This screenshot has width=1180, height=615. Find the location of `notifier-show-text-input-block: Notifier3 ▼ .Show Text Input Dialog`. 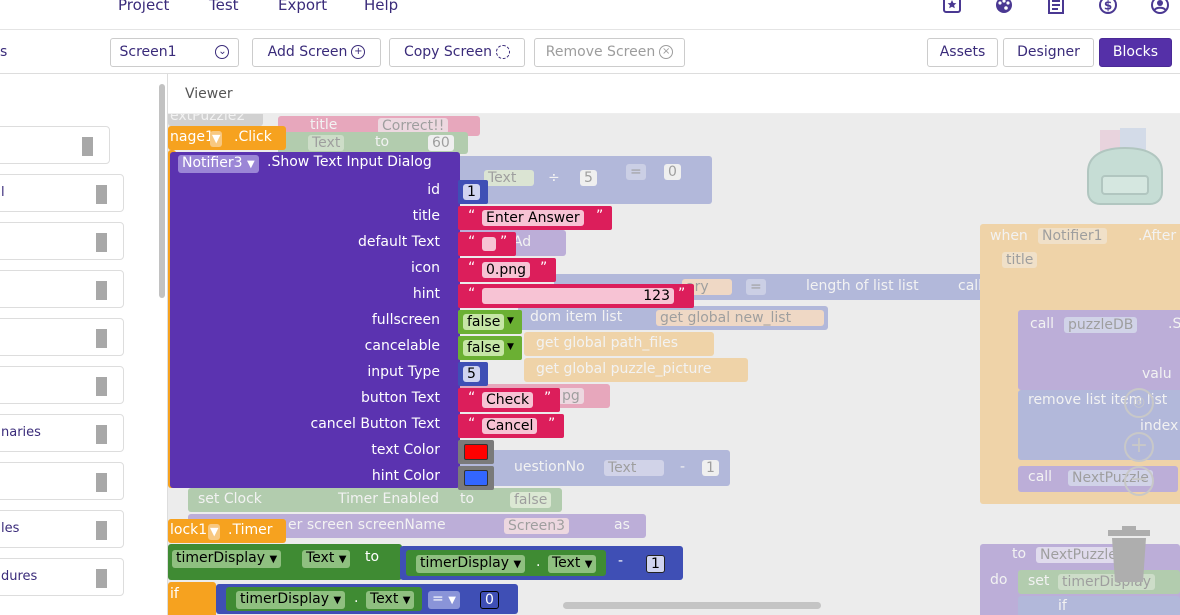

notifier-show-text-input-block: Notifier3 ▼ .Show Text Input Dialog is located at coordinates (315, 320).